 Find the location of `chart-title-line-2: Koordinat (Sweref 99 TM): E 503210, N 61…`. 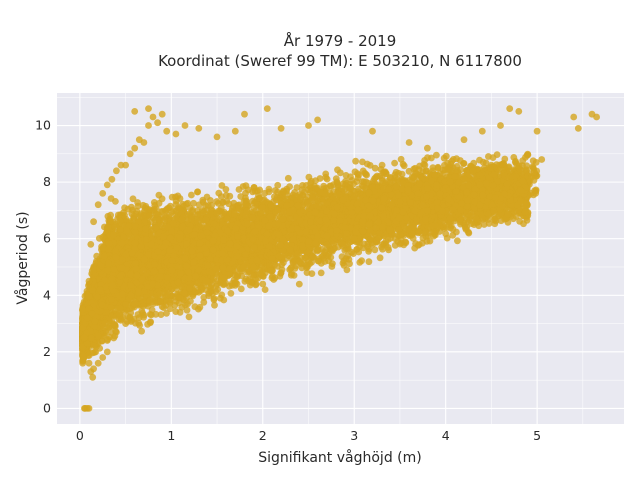

chart-title-line-2: Koordinat (Sweref 99 TM): E 503210, N 61… is located at coordinates (340, 61).